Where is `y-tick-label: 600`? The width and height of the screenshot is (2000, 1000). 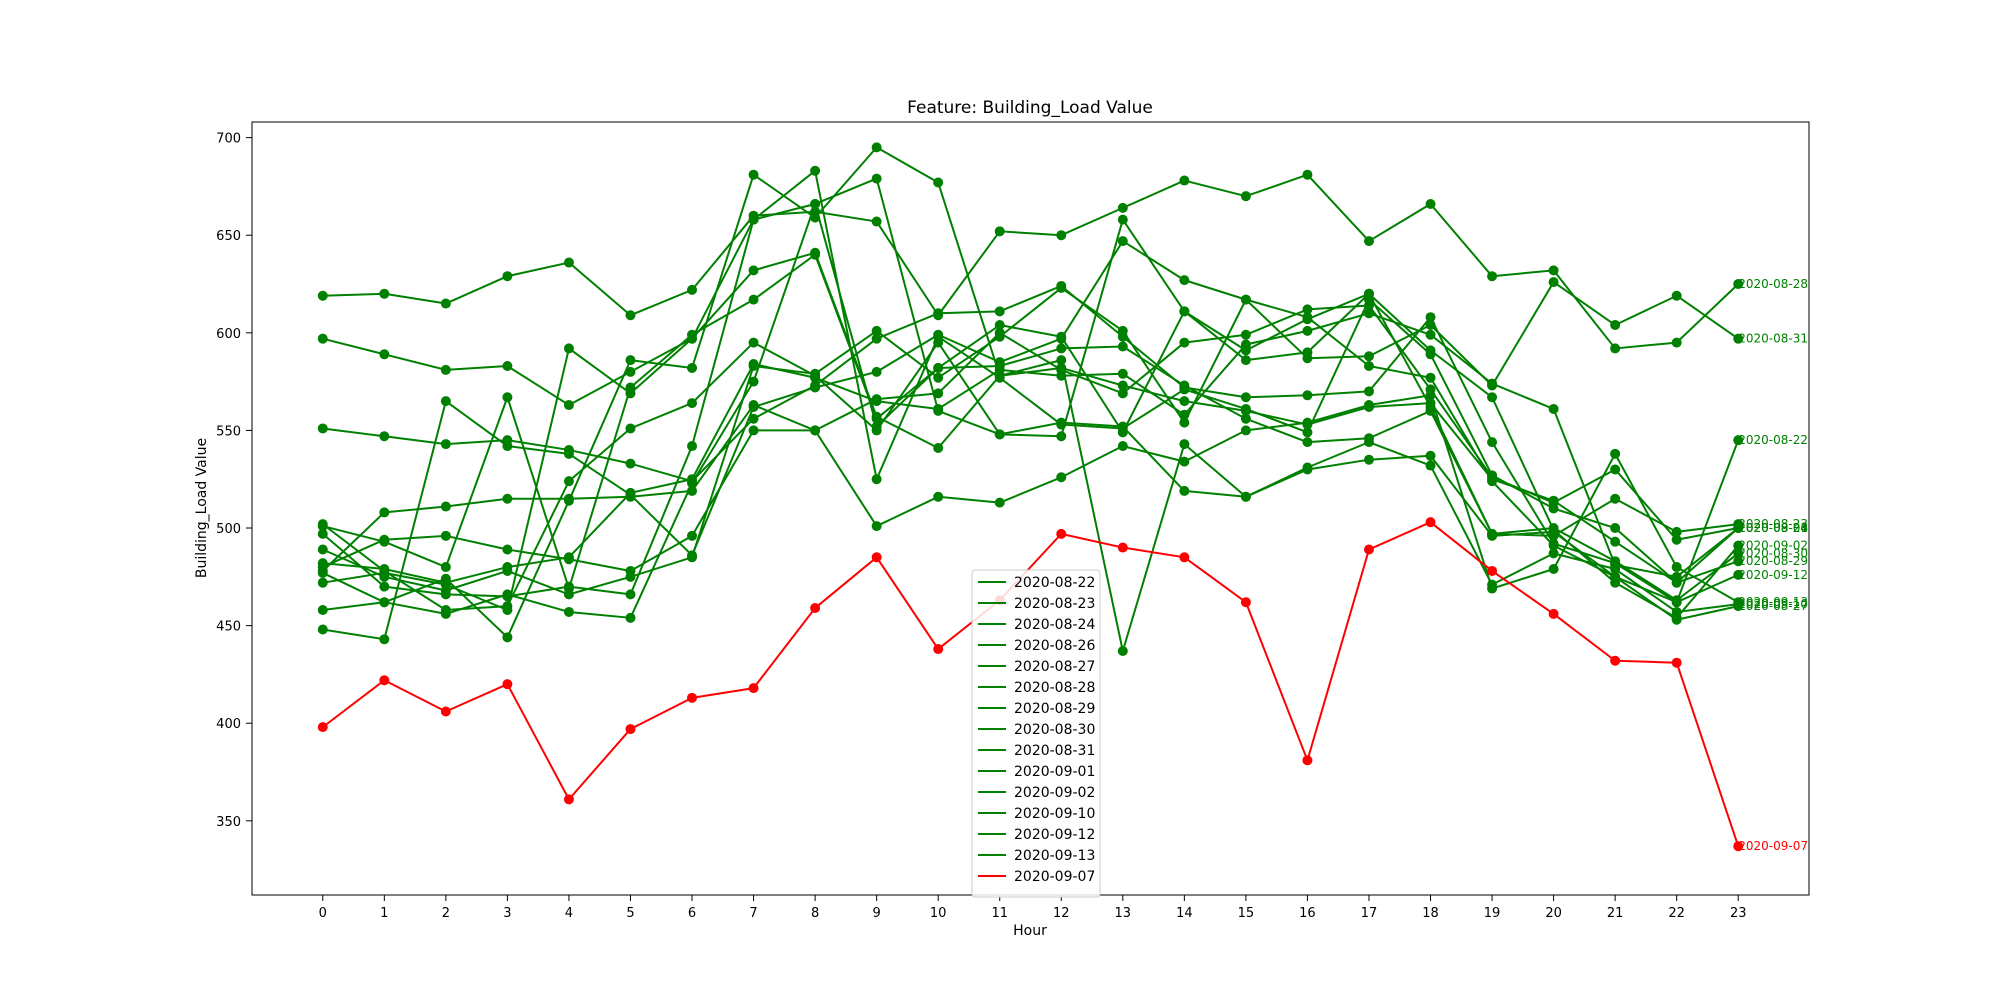 y-tick-label: 600 is located at coordinates (228, 334).